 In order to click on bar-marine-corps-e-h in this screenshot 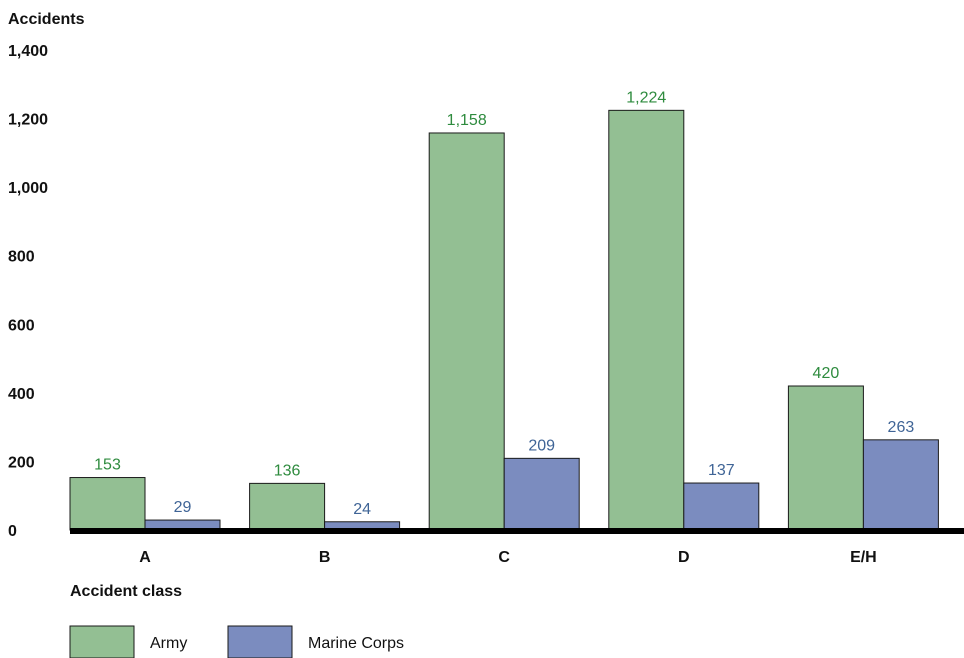, I will do `click(900, 485)`.